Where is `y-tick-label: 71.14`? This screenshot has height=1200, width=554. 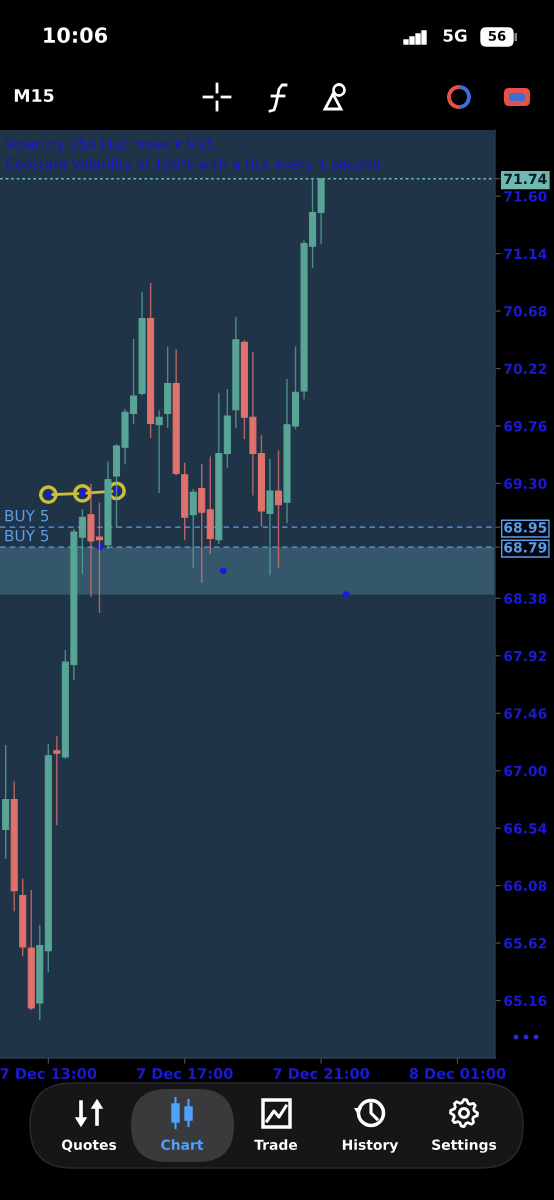 y-tick-label: 71.14 is located at coordinates (525, 253).